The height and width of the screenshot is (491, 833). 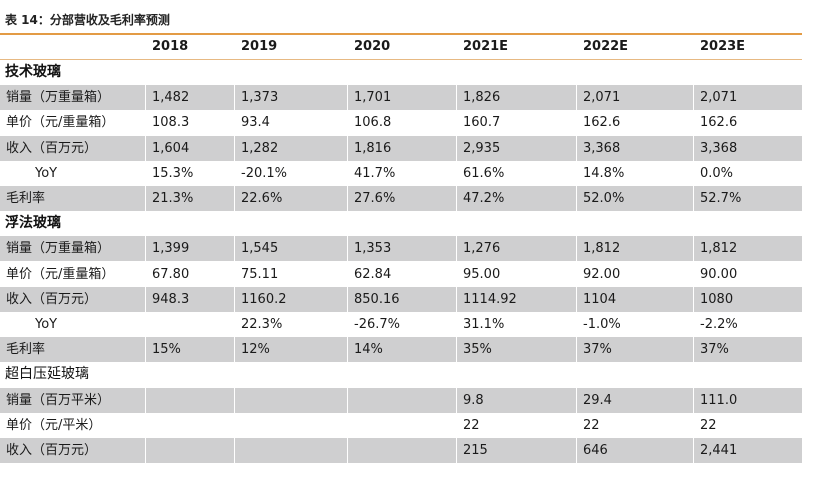 What do you see at coordinates (473, 400) in the screenshot?
I see `cell-value: 9.8` at bounding box center [473, 400].